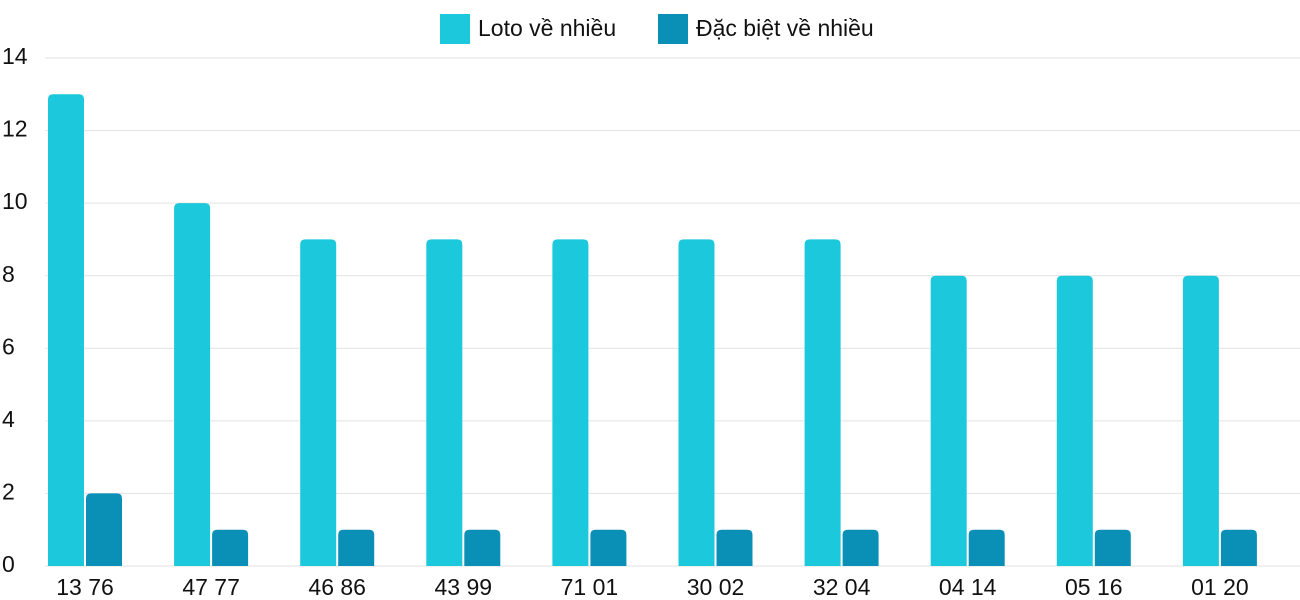  I want to click on y-tick-label: 14, so click(15, 56).